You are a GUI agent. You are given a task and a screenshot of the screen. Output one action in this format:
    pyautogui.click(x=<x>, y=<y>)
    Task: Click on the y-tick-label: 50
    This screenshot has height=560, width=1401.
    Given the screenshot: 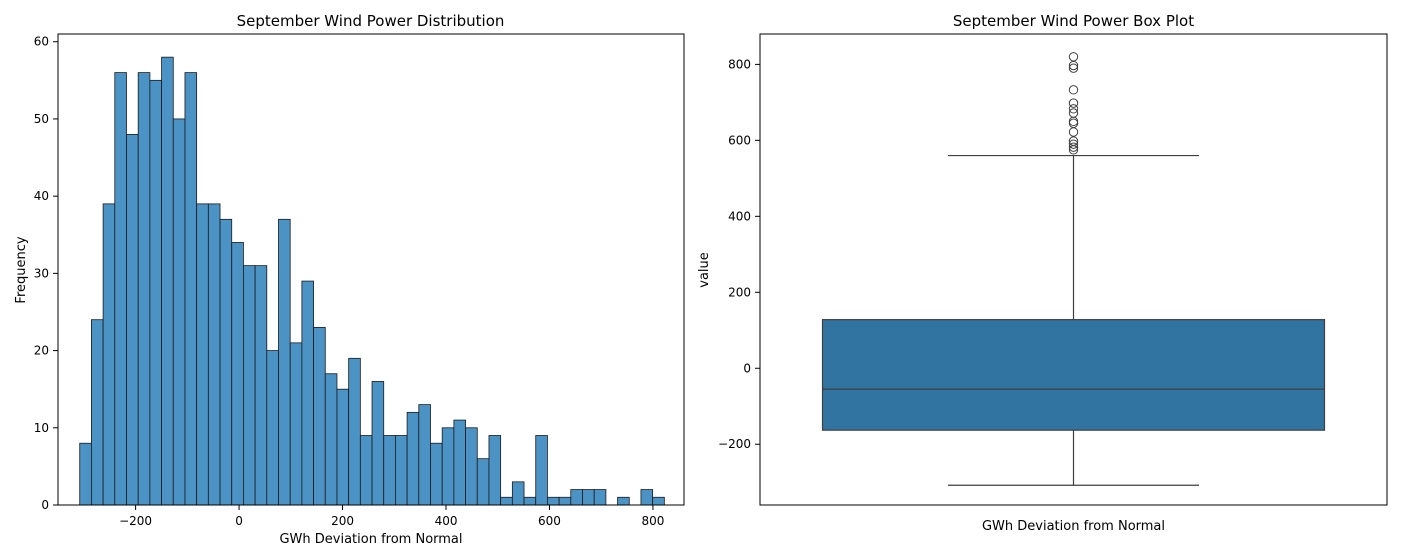 What is the action you would take?
    pyautogui.click(x=41, y=119)
    